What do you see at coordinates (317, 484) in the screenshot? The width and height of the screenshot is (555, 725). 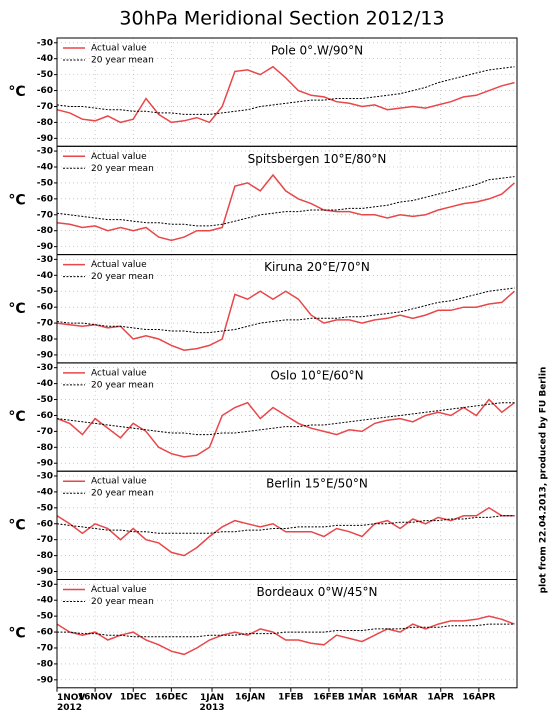 I see `panel-title: Berlin 15°E/50°N` at bounding box center [317, 484].